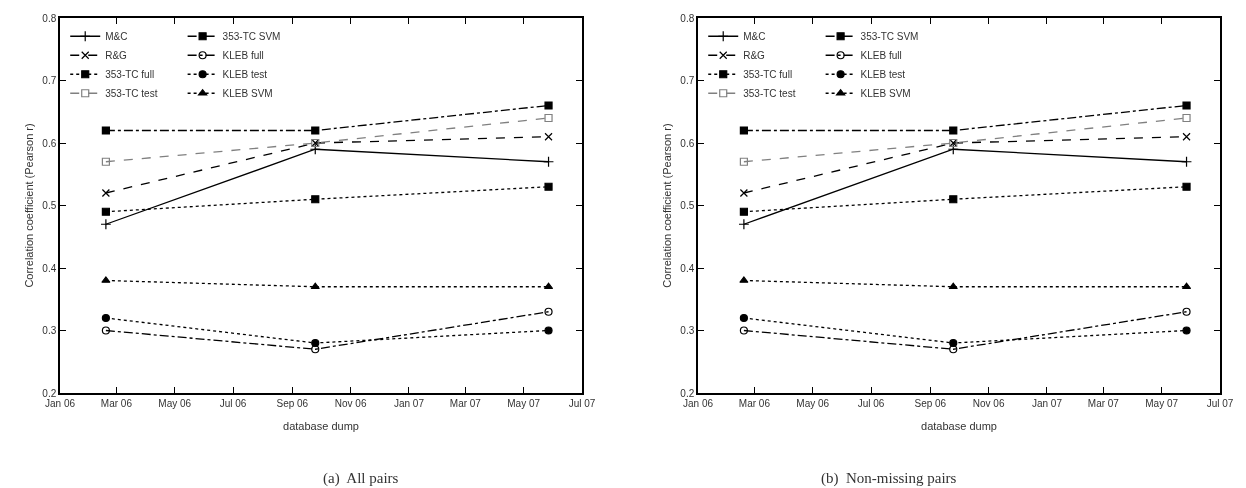 This screenshot has width=1246, height=488. What do you see at coordinates (361, 478) in the screenshot?
I see `text: (a) All pairs` at bounding box center [361, 478].